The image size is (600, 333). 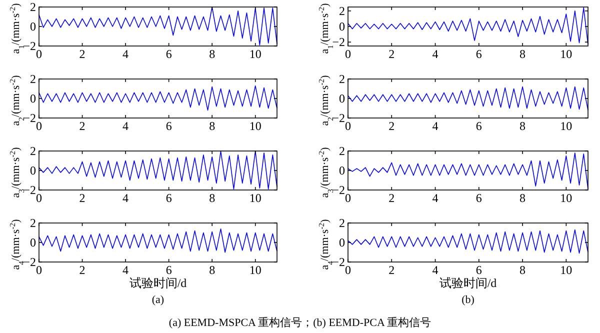 What do you see at coordinates (158, 300) in the screenshot?
I see `text: (a)` at bounding box center [158, 300].